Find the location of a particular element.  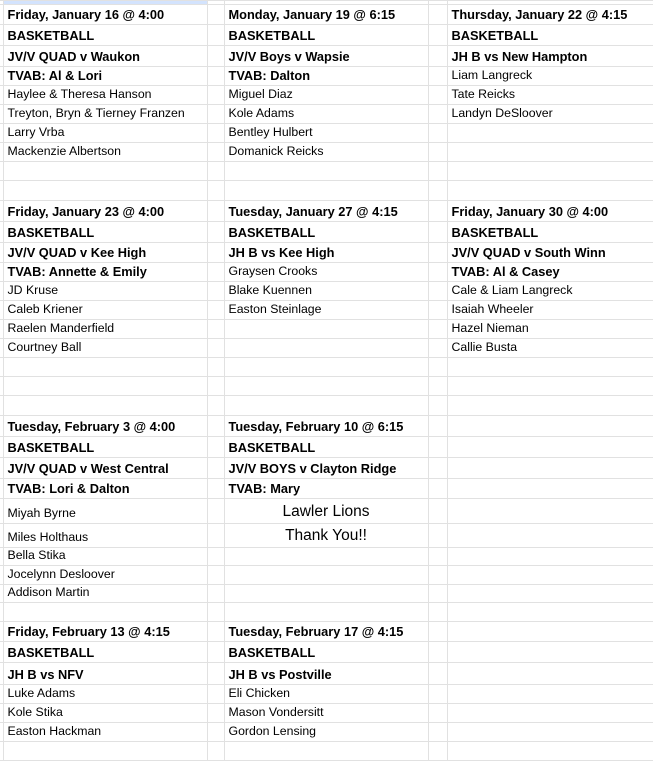

game-date: Tuesday, February 17 @ 4:15 is located at coordinates (326, 631).